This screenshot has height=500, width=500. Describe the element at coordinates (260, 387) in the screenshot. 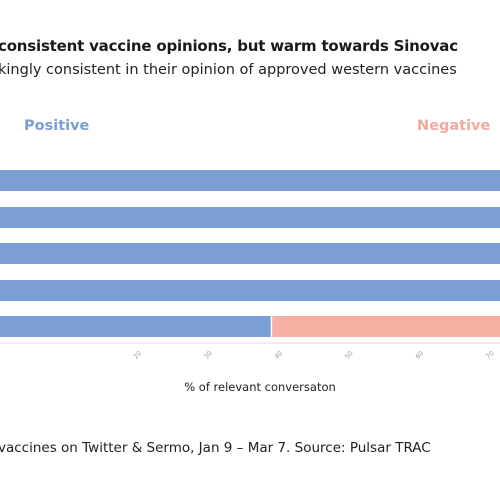

I see `x-axis-label: % of relevant conversaton` at that location.